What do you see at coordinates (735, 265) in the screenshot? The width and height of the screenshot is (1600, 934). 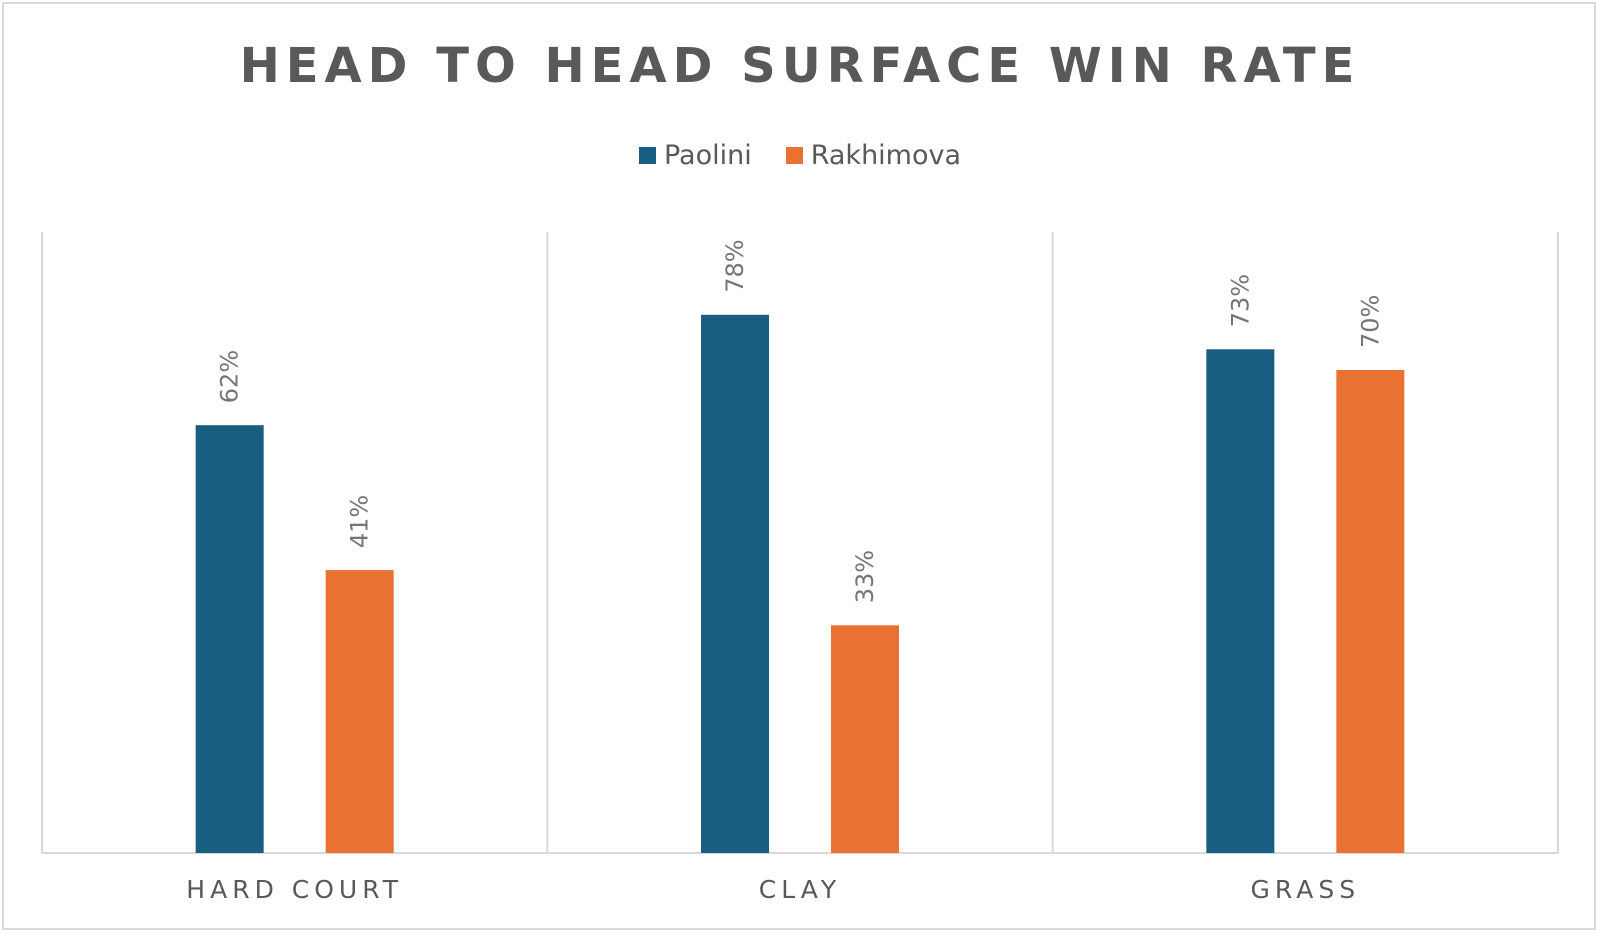 I see `data-label: 78%` at bounding box center [735, 265].